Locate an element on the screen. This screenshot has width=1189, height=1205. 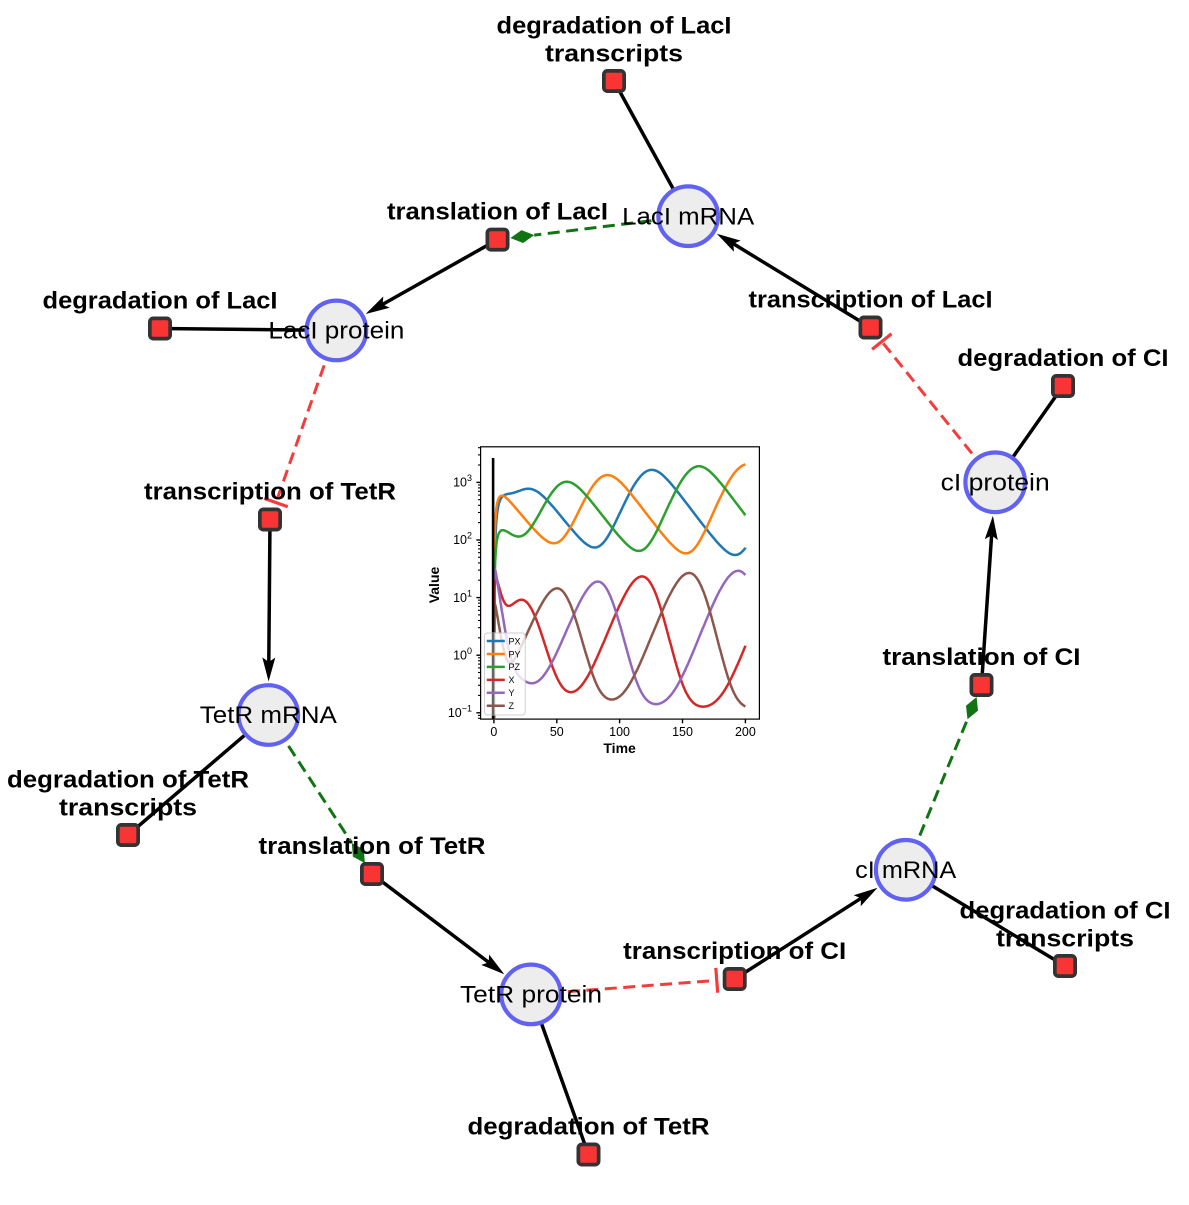
svg-text: Z is located at coordinates (512, 706).